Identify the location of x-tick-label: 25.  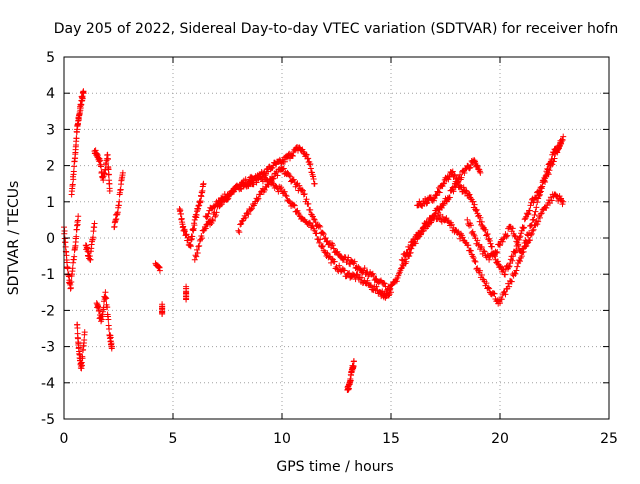
(609, 439).